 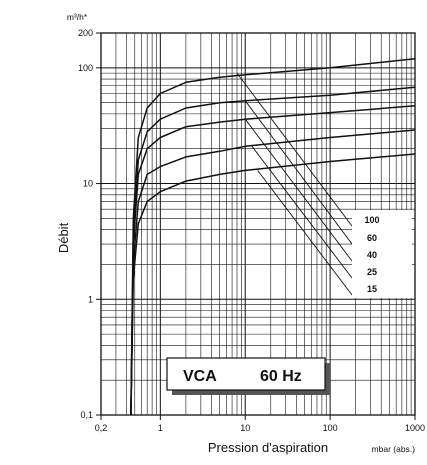 I want to click on legend-label-100: 100, so click(x=371, y=220).